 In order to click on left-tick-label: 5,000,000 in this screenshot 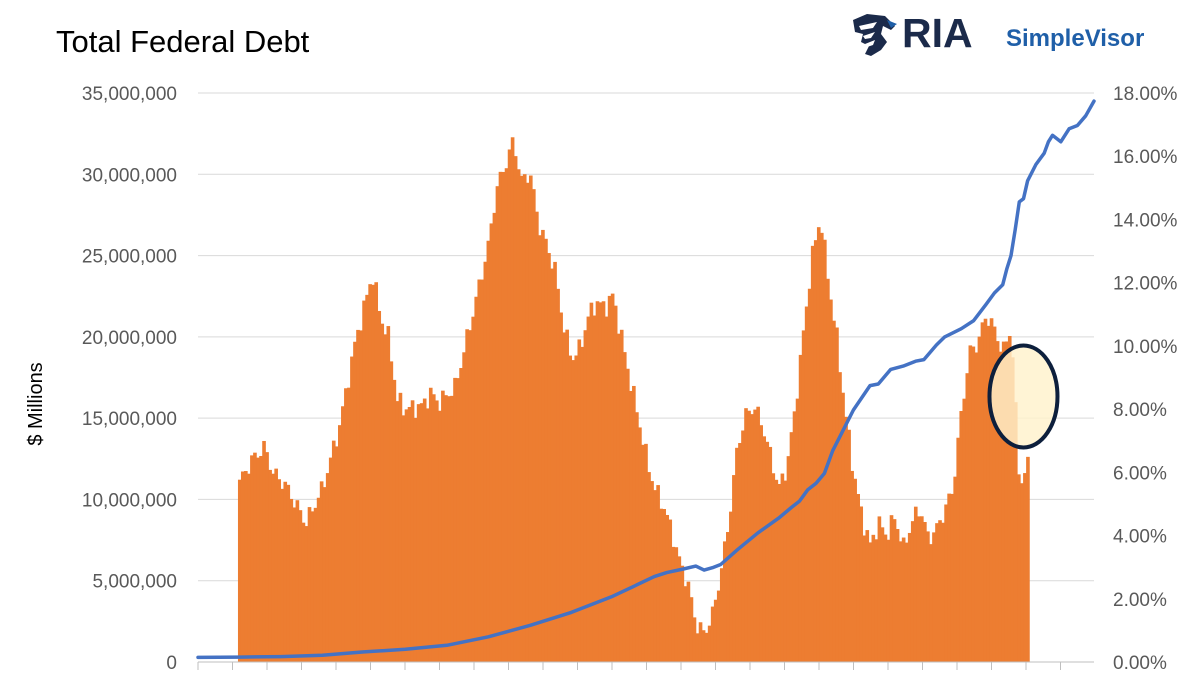, I will do `click(134, 582)`.